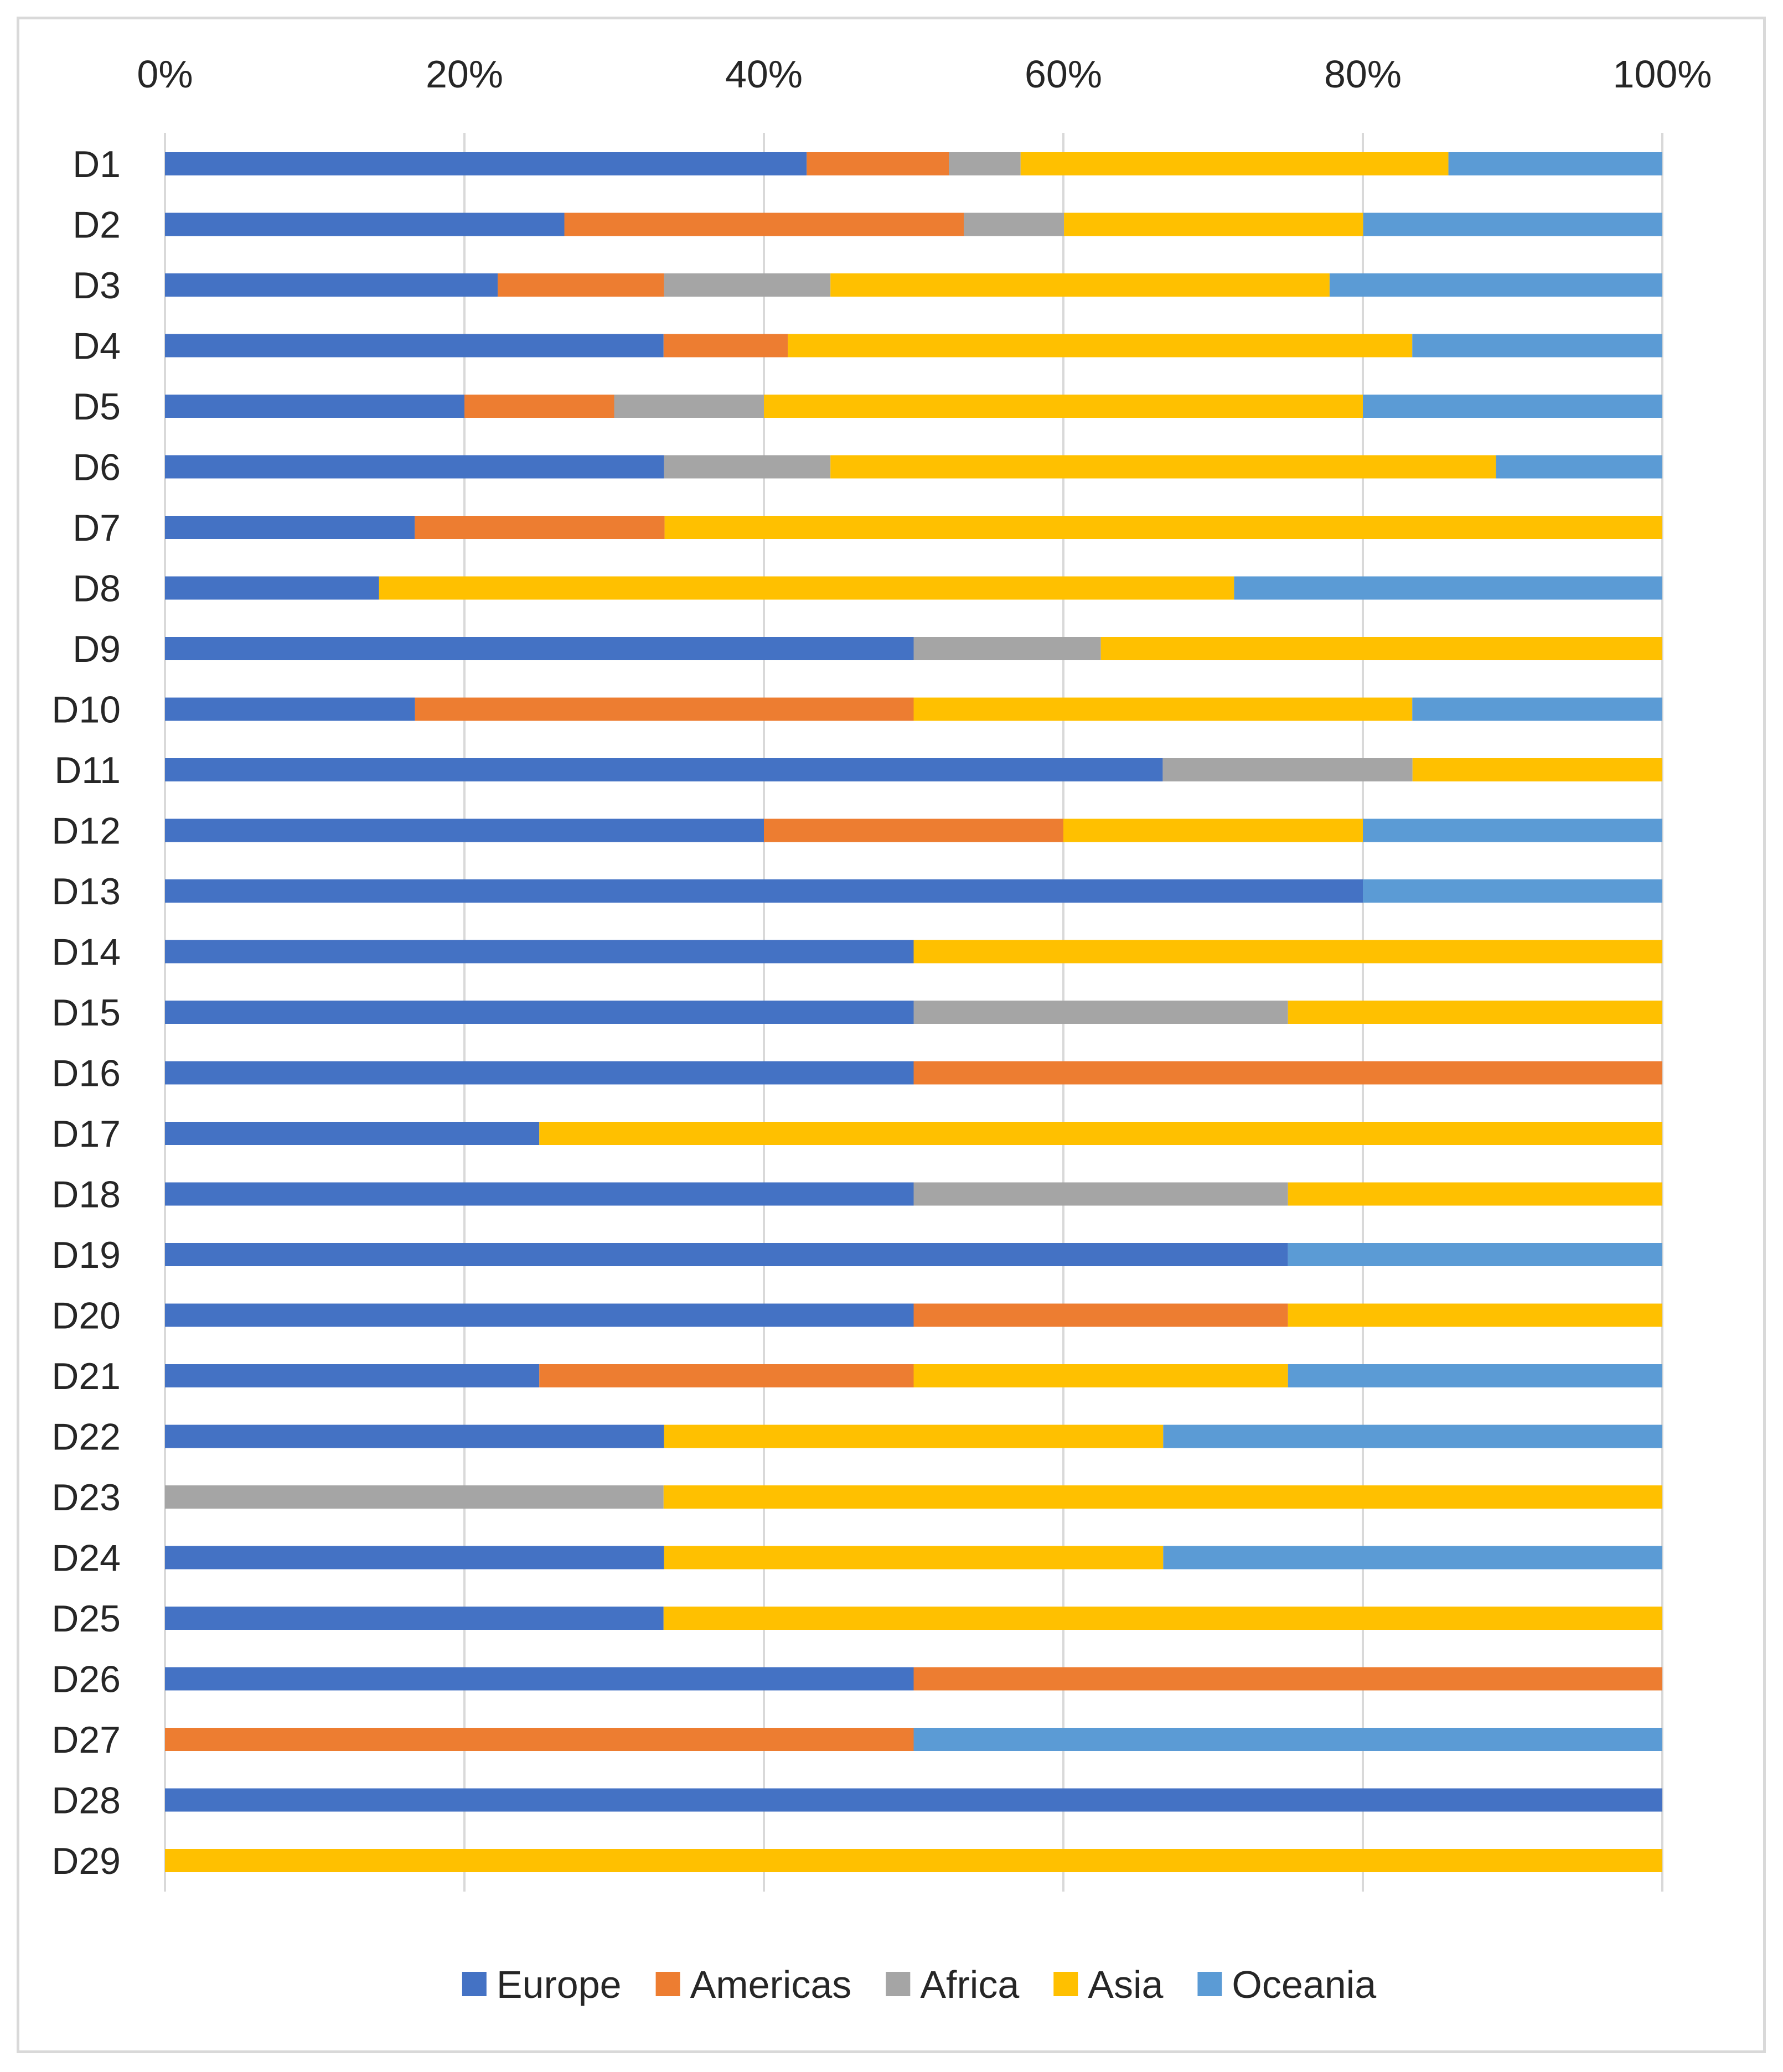 This screenshot has height=2072, width=1783. What do you see at coordinates (1555, 164) in the screenshot?
I see `bar-segment-d1-oceania` at bounding box center [1555, 164].